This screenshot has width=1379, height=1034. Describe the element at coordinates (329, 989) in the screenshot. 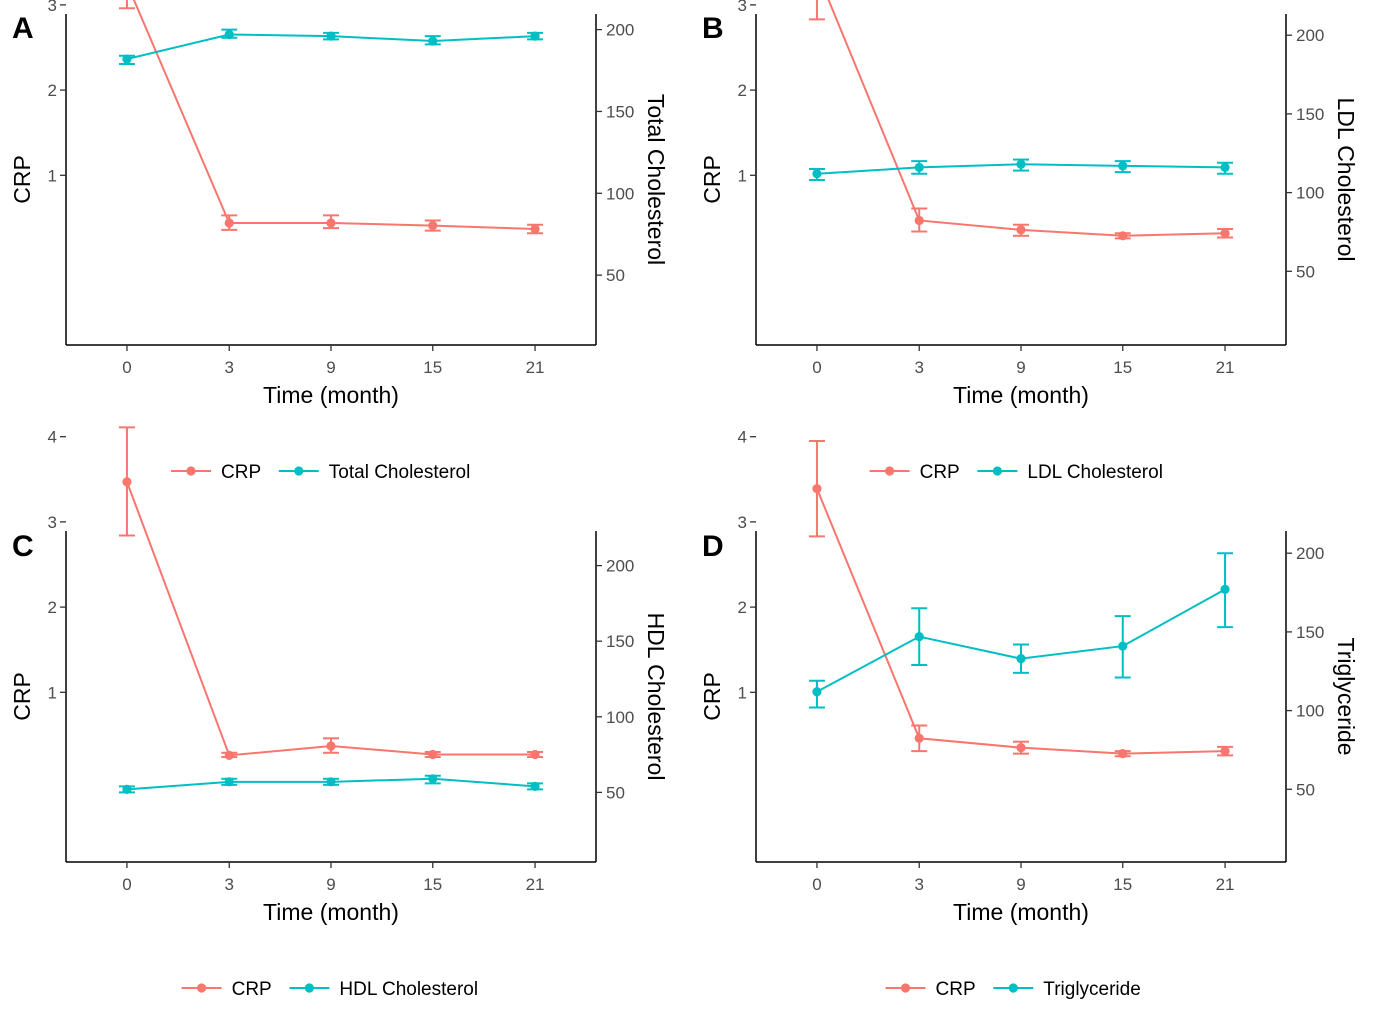

I see `legend: CRP HDL Cholesterol` at that location.